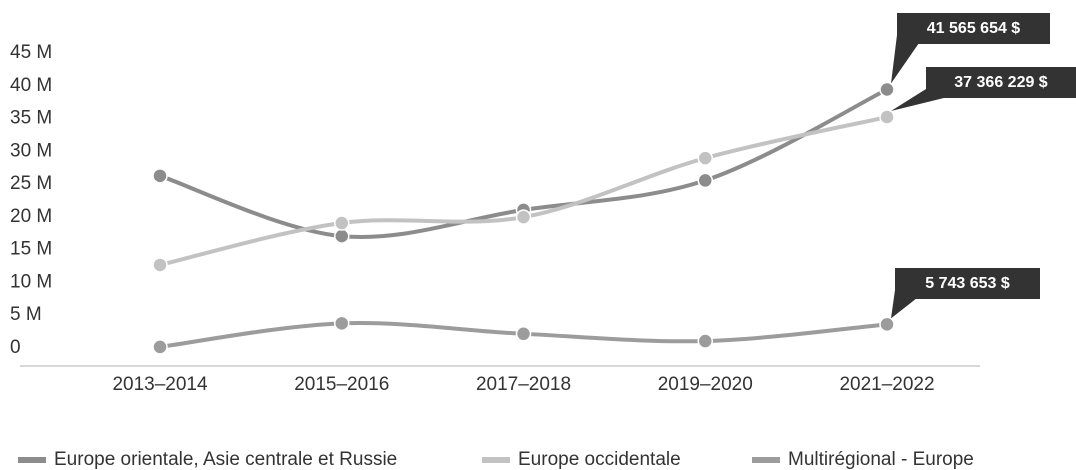 The height and width of the screenshot is (470, 1076). What do you see at coordinates (31, 52) in the screenshot?
I see `y-tick-label: 45 M` at bounding box center [31, 52].